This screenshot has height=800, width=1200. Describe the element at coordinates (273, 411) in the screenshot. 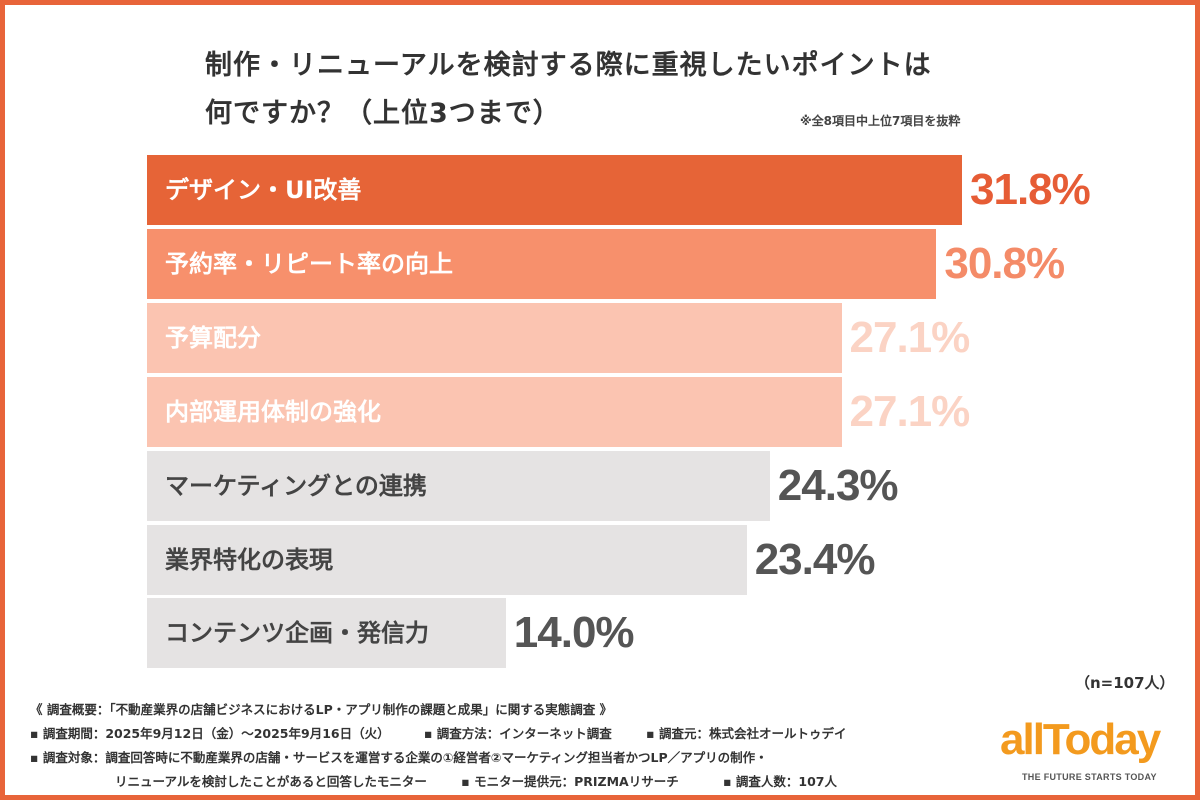

I see `bar-label: 内部運用体制の強化` at that location.